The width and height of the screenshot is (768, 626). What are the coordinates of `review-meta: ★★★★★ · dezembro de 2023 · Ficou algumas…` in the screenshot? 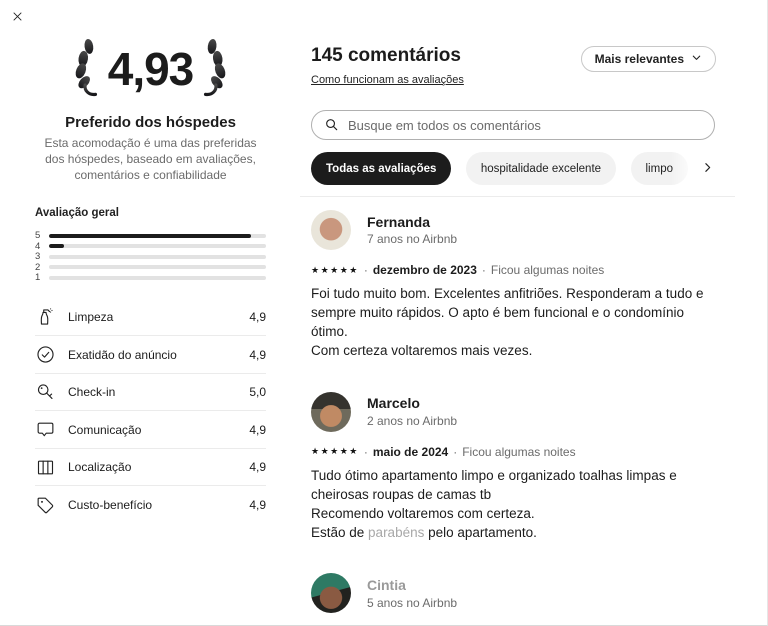 It's located at (513, 270).